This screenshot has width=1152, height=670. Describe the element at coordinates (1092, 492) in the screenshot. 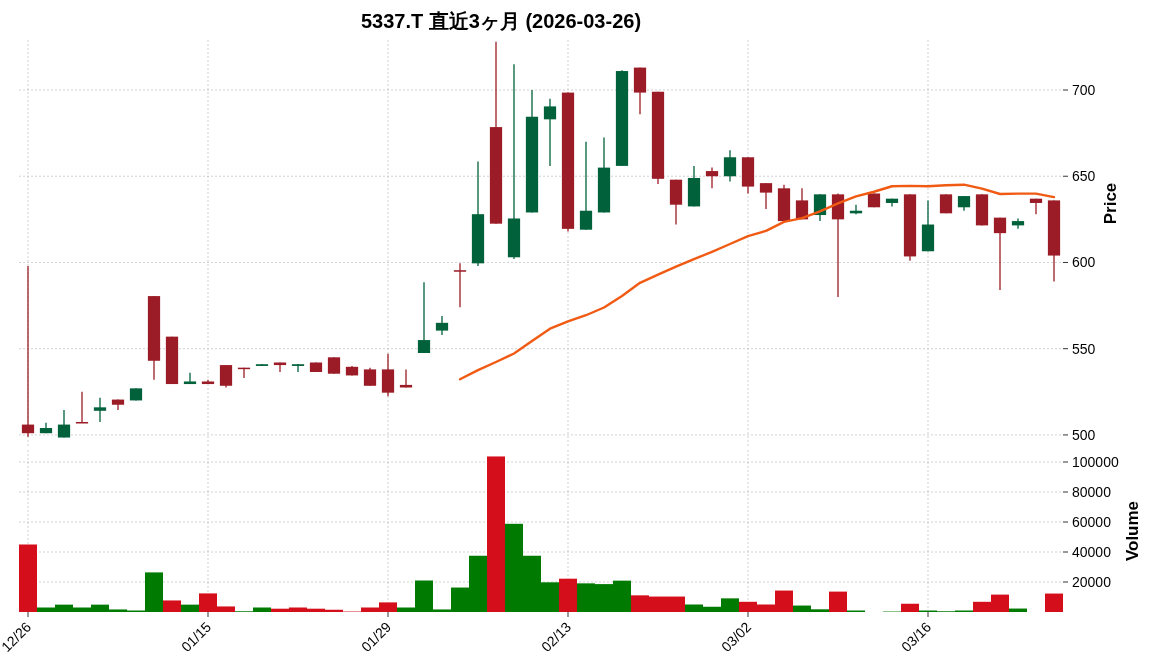

I see `y-tick-label: 80000` at that location.